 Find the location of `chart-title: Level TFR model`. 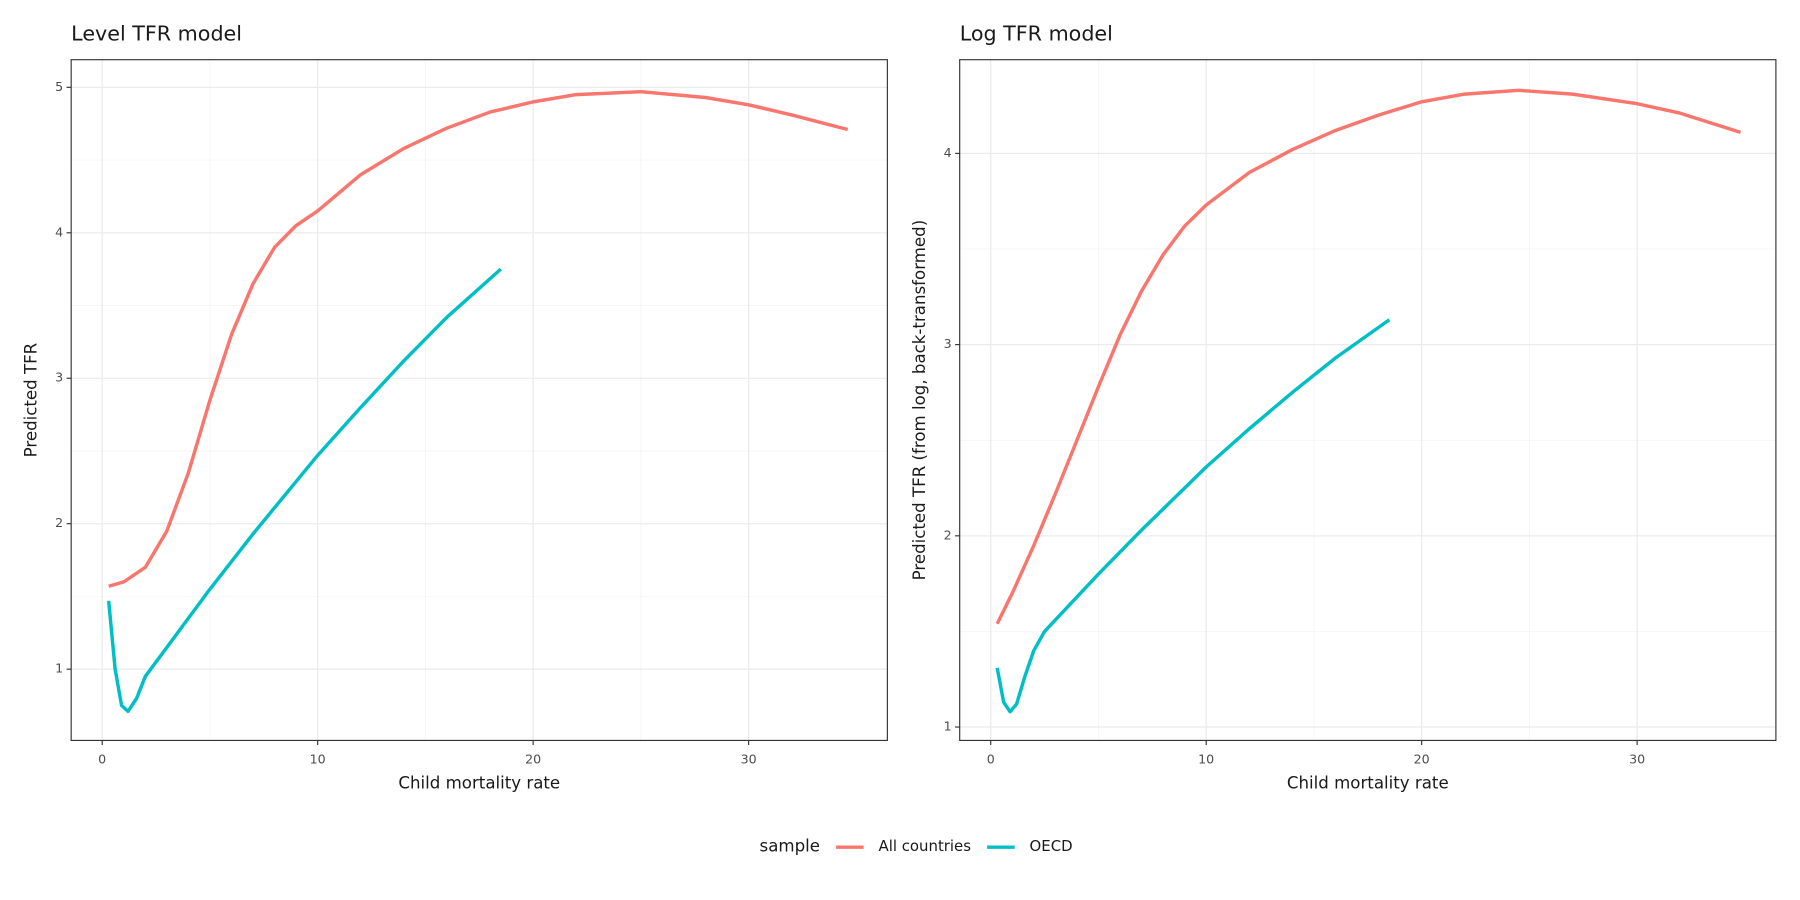

chart-title: Level TFR model is located at coordinates (156, 33).